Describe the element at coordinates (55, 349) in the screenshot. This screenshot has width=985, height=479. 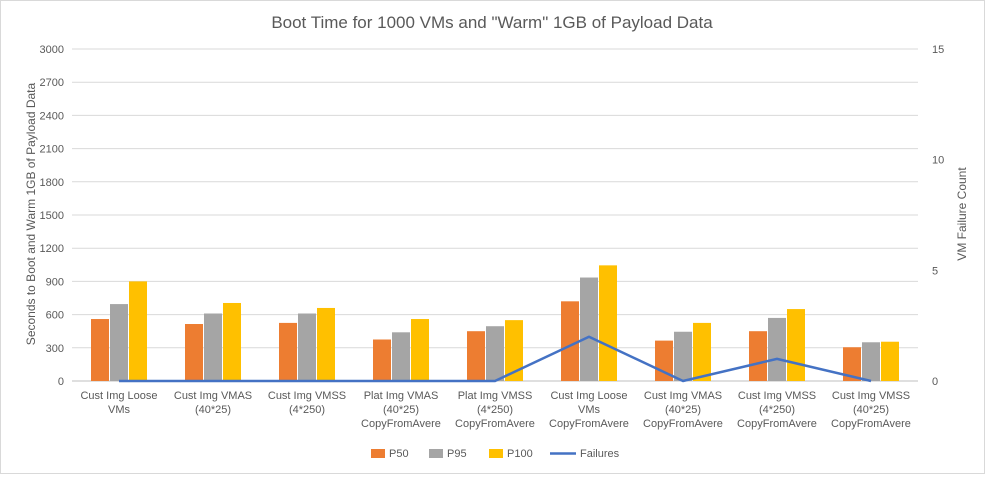
I see `y-tick-label: 300` at that location.